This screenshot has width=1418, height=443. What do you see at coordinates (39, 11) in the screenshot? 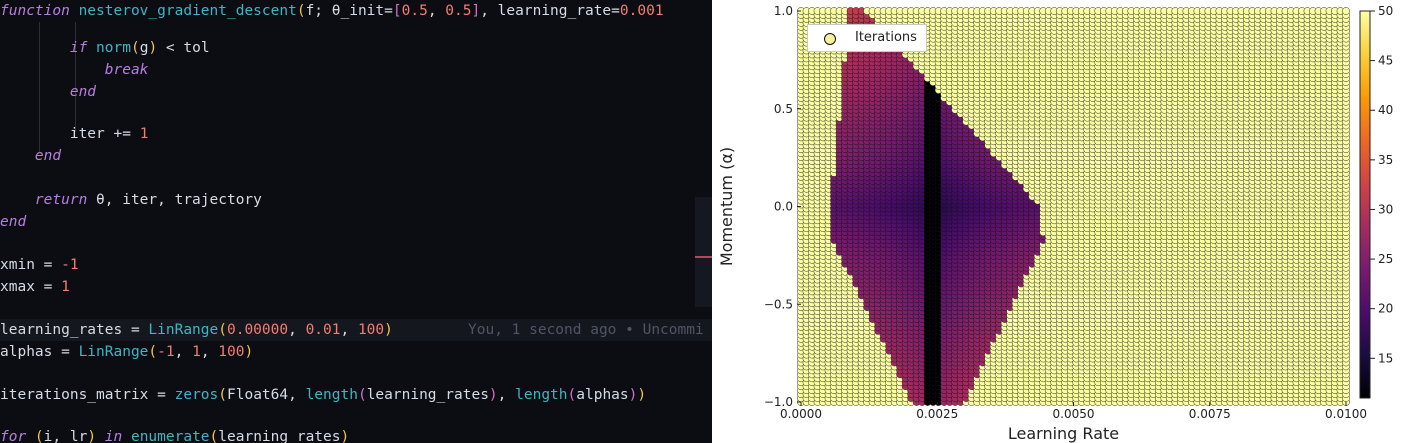
I see `code-token: function` at bounding box center [39, 11].